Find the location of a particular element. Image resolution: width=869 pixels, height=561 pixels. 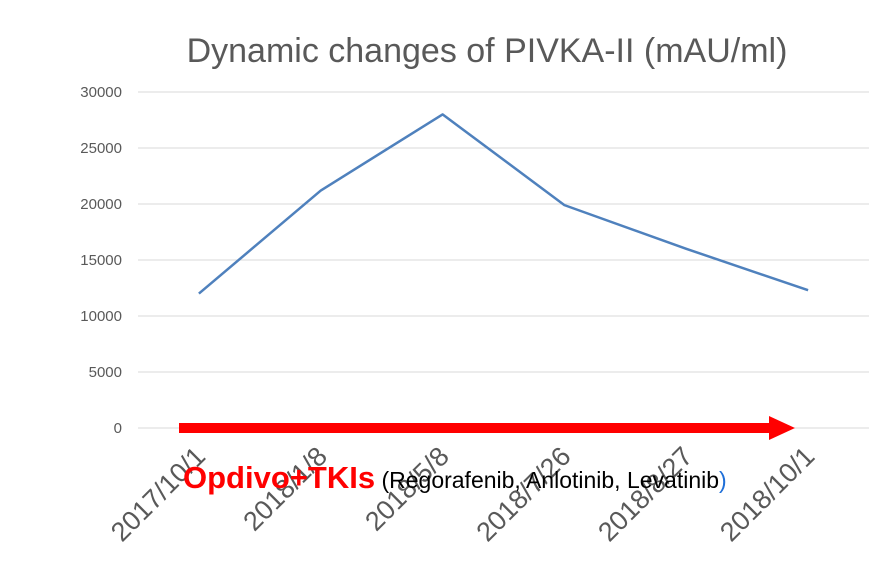

y-tick-label: 15000 is located at coordinates (101, 260).